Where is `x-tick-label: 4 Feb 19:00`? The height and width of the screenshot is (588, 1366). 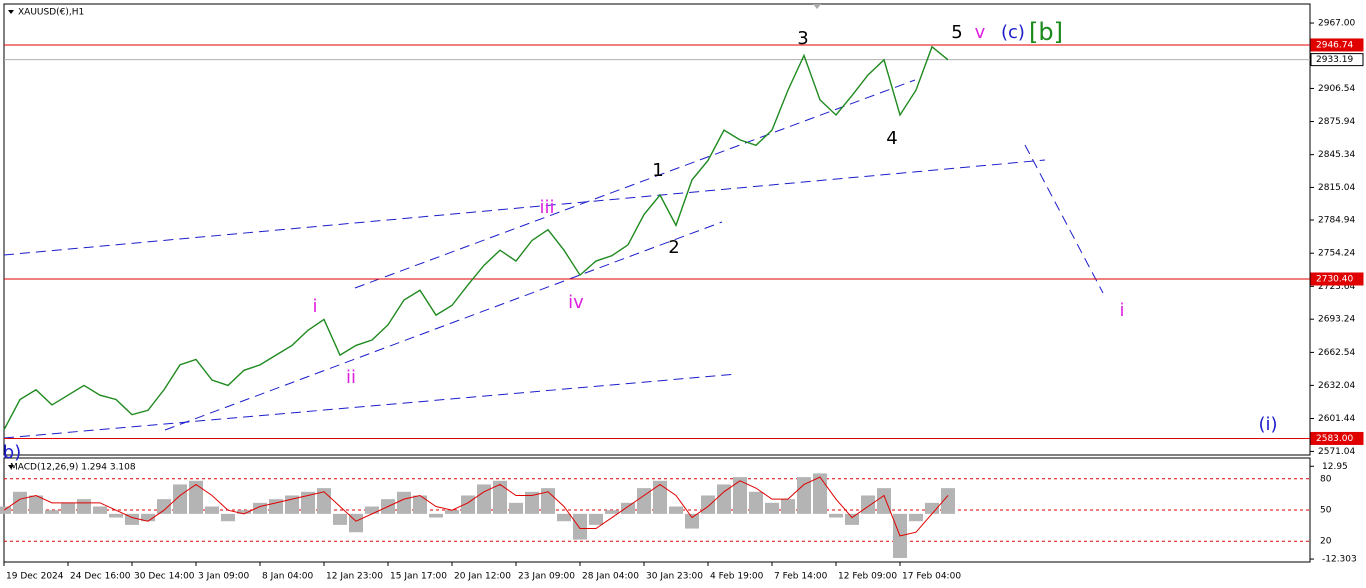 x-tick-label: 4 Feb 19:00 is located at coordinates (737, 577).